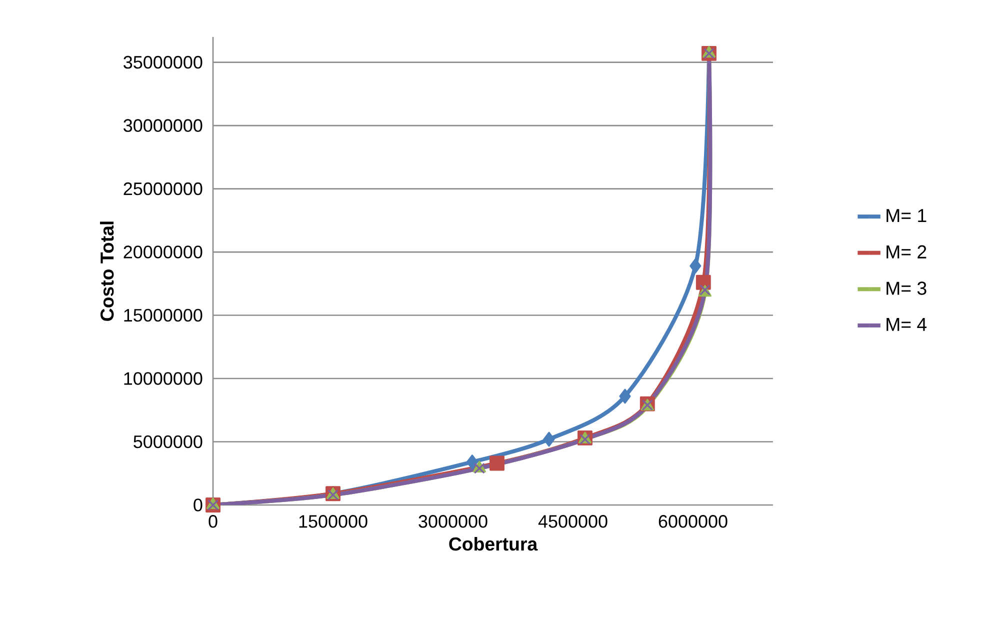  I want to click on x-tick-label: 4500000, so click(573, 521).